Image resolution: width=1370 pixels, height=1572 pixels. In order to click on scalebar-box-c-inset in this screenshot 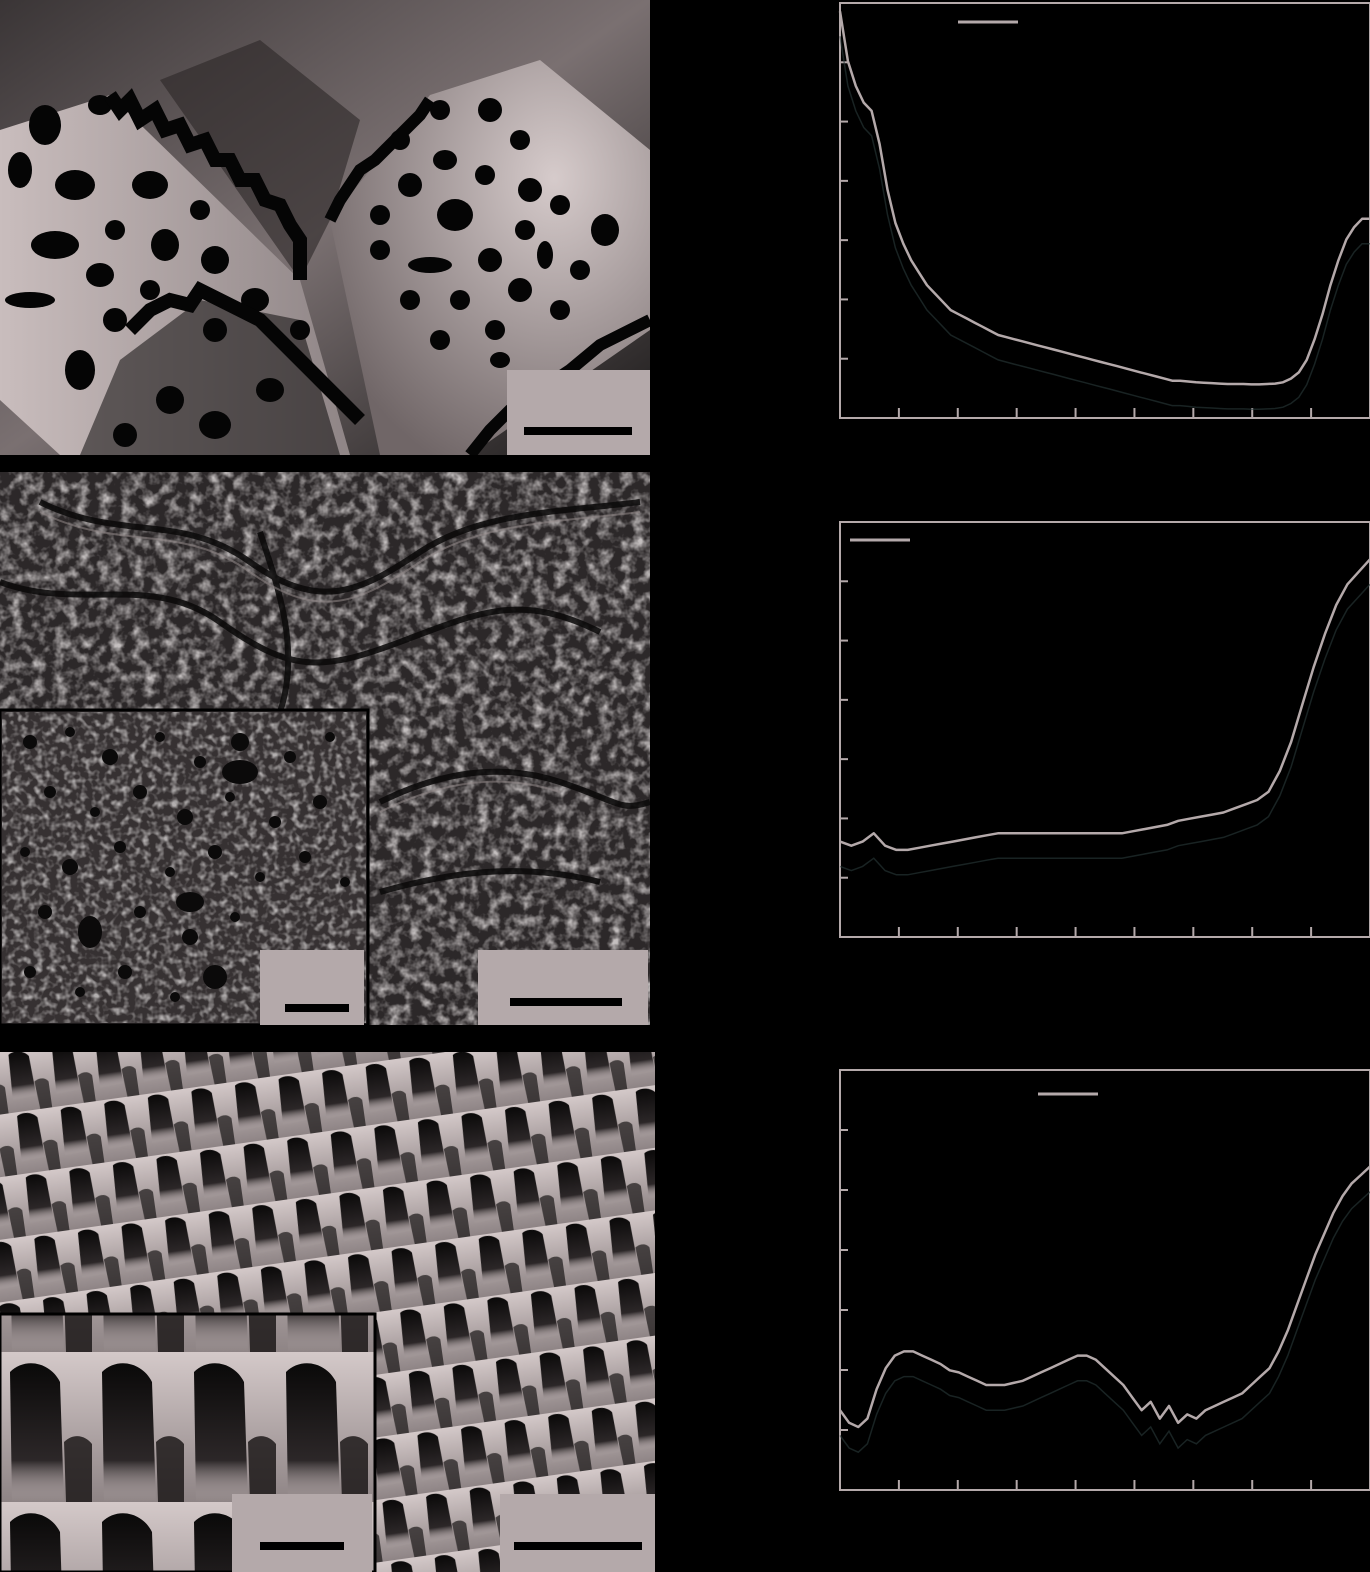, I will do `click(302, 1533)`.